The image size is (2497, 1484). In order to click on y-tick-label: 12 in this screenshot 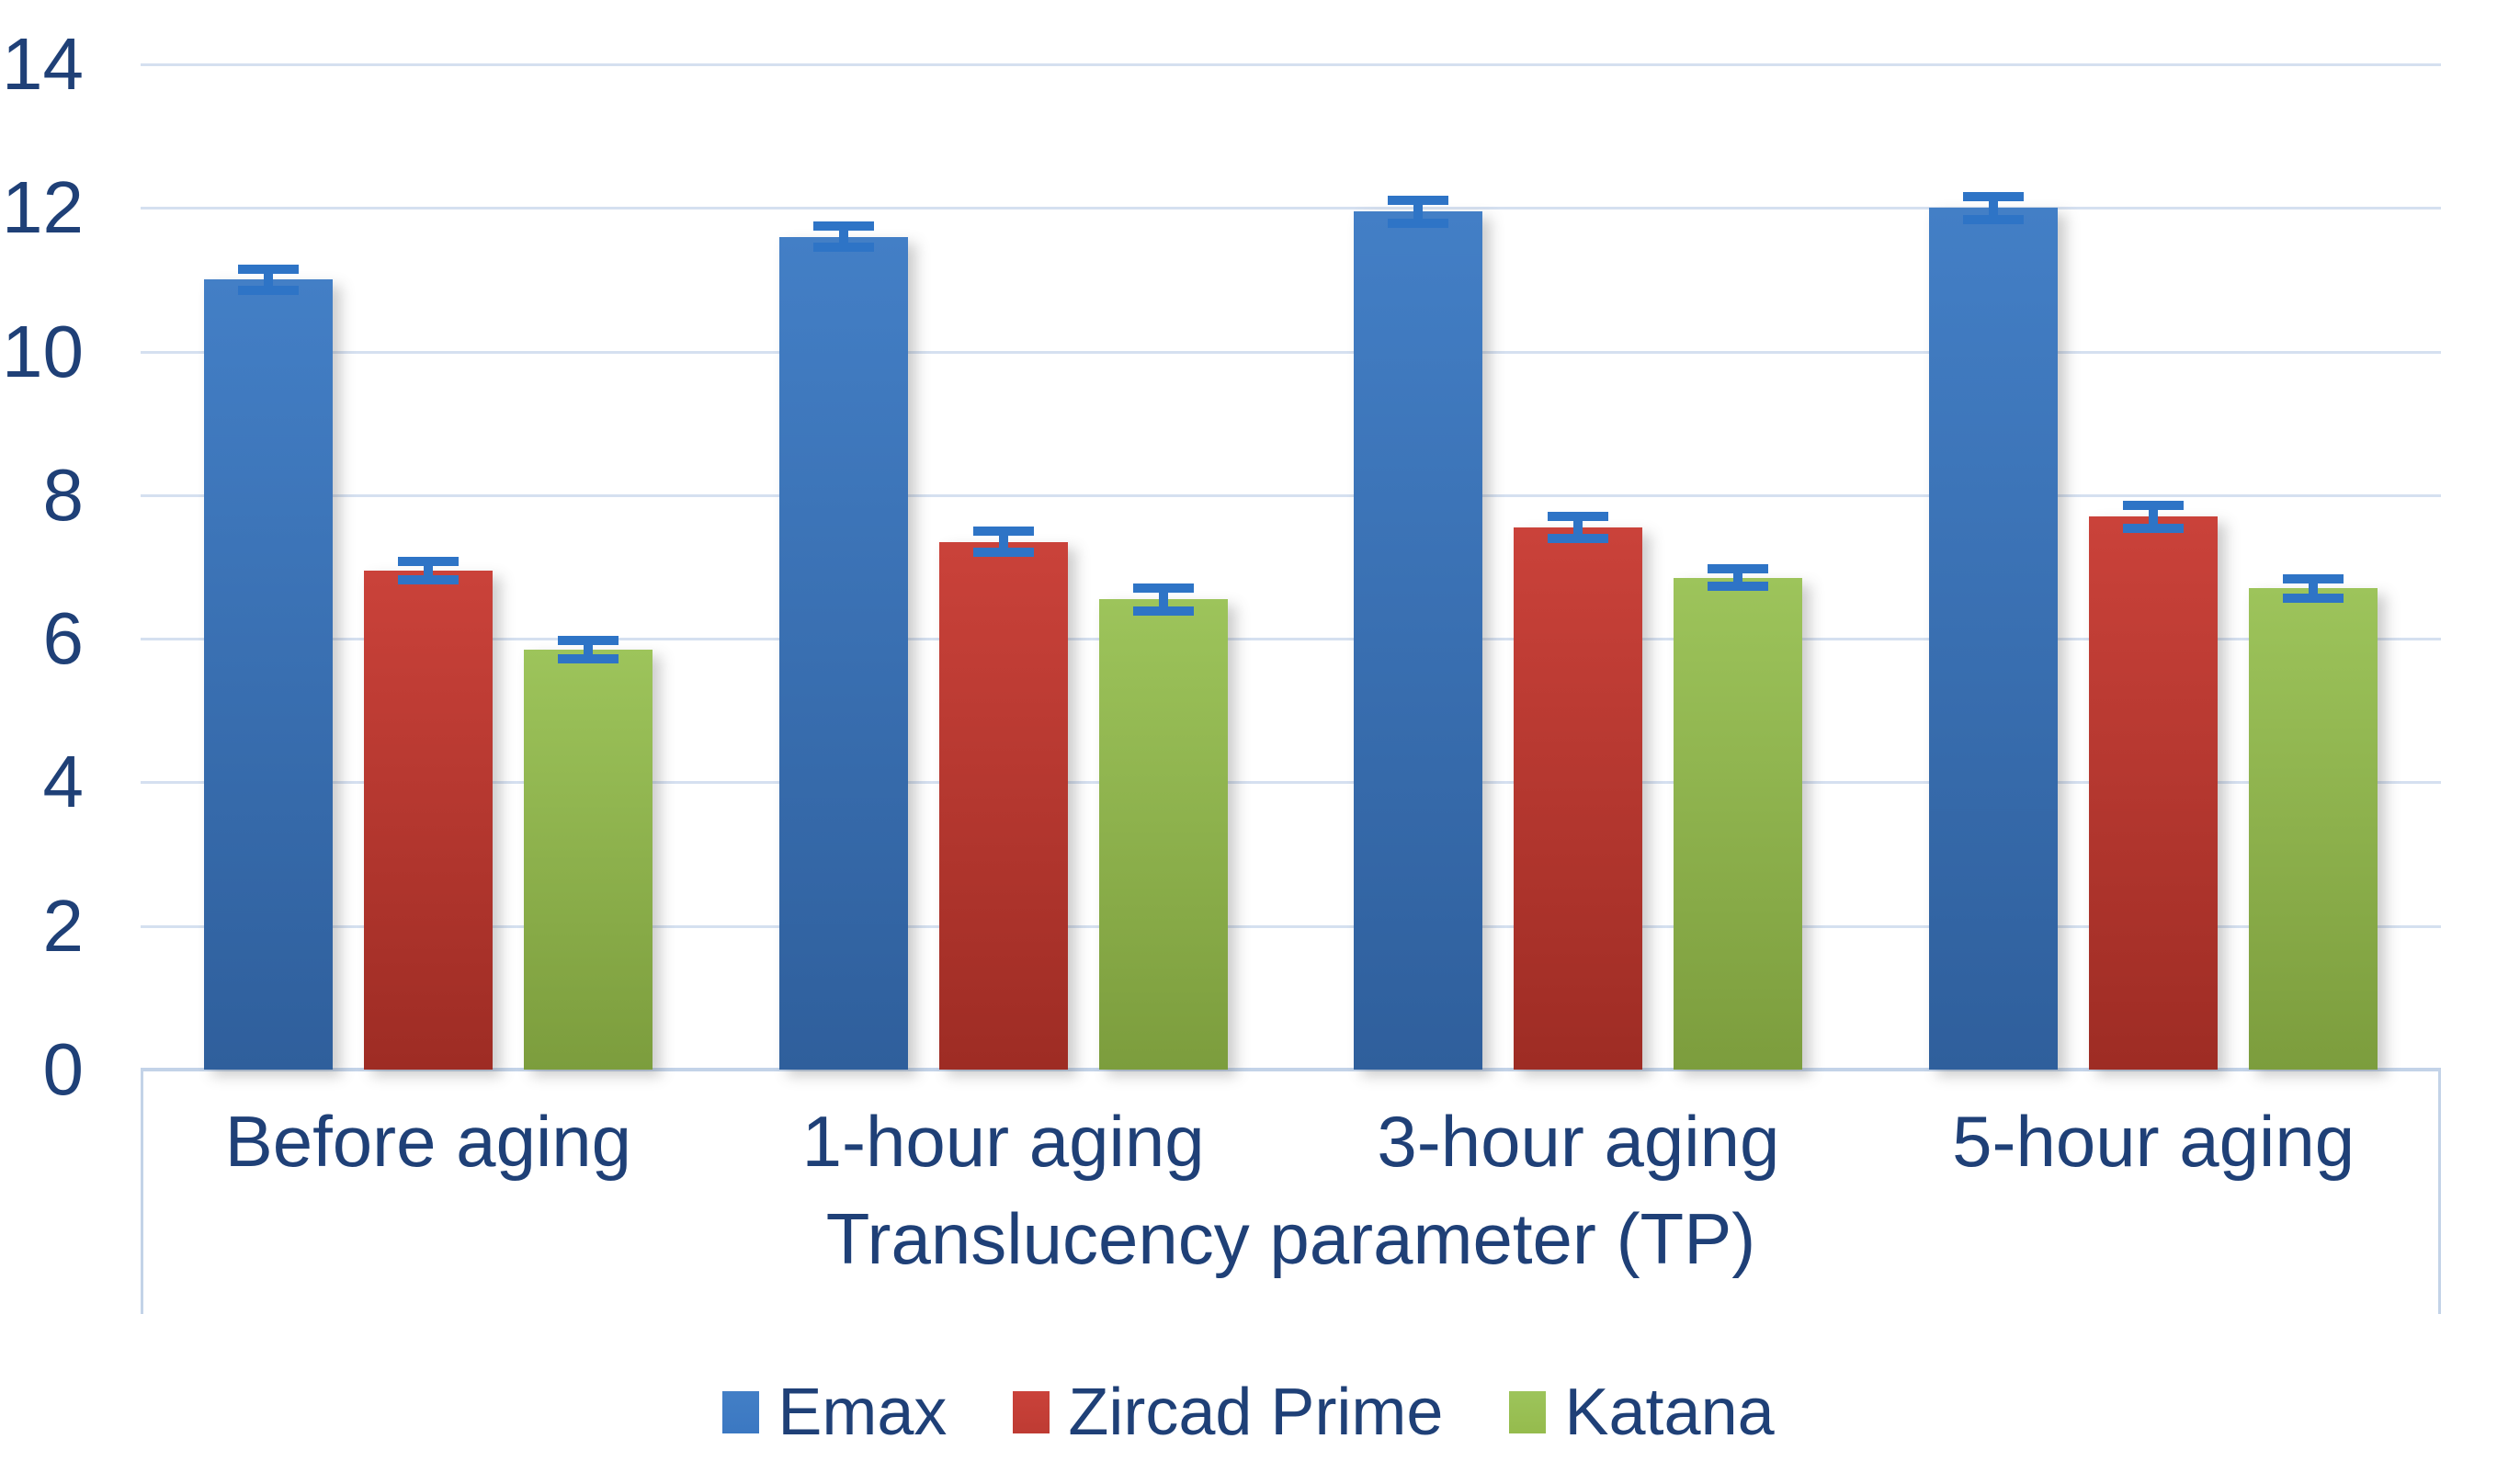, I will do `click(43, 207)`.